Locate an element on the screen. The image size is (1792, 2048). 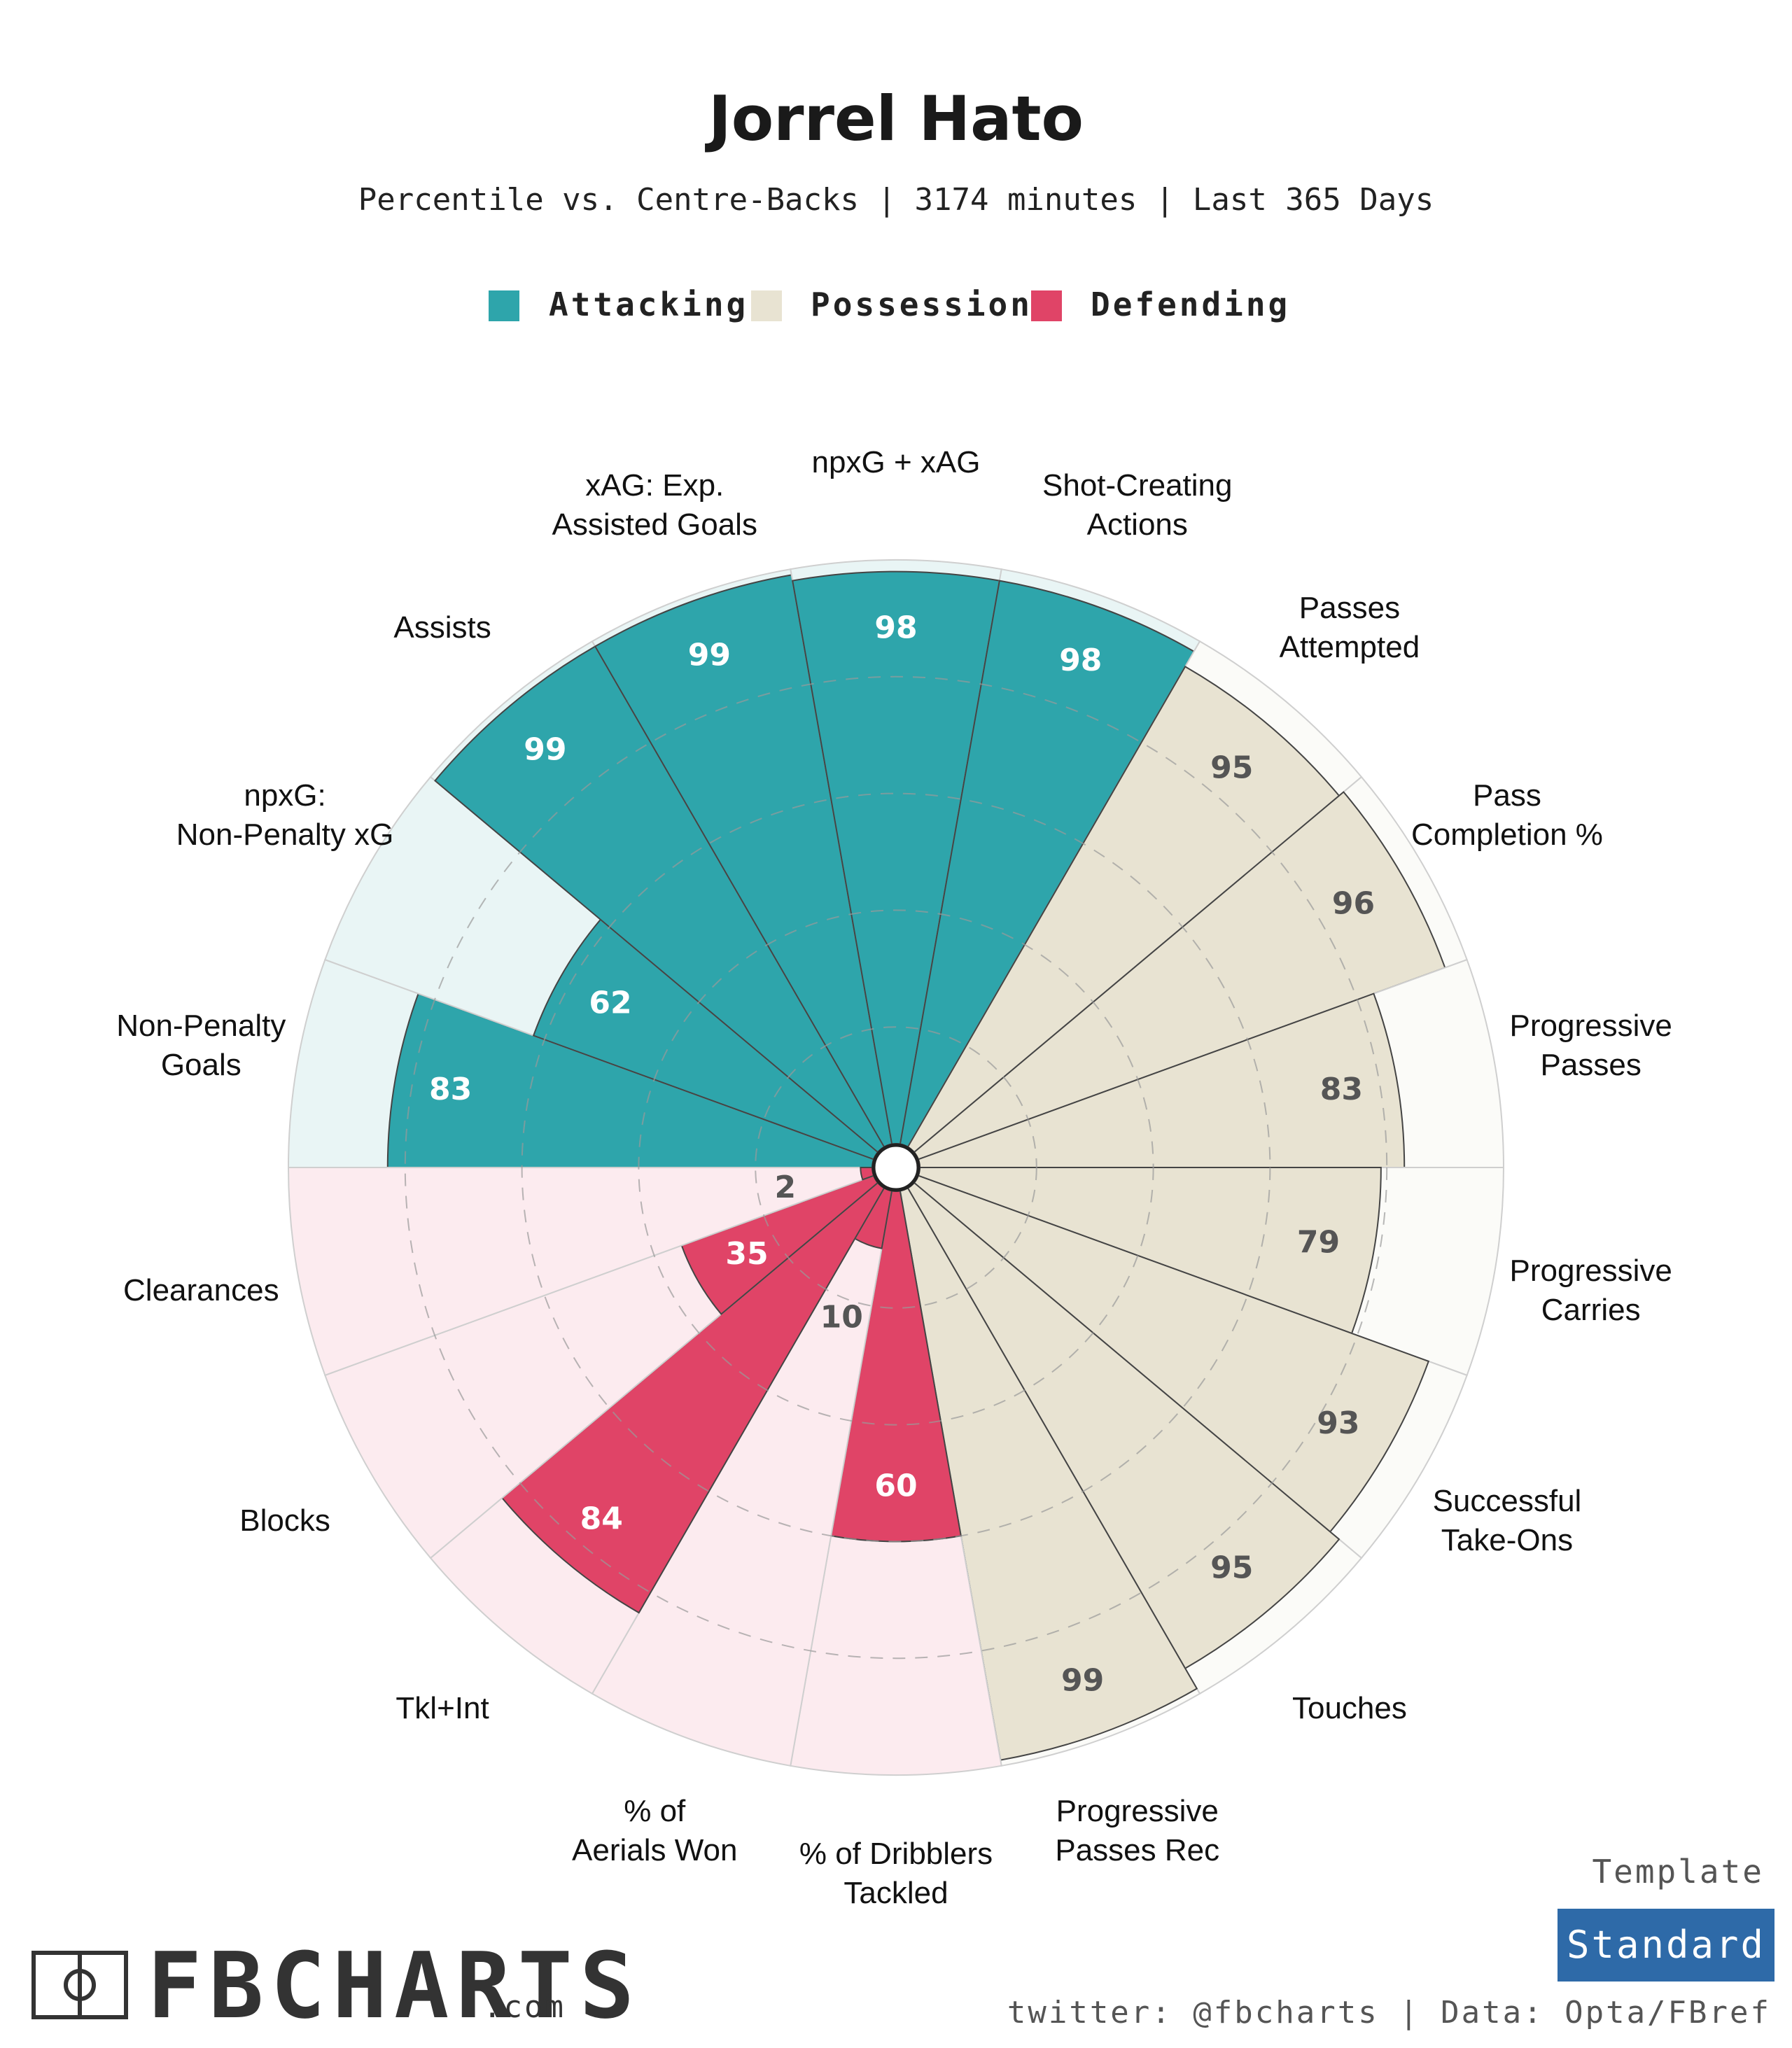
value-label-of-dribblers-tackled: 60 is located at coordinates (895, 1485).